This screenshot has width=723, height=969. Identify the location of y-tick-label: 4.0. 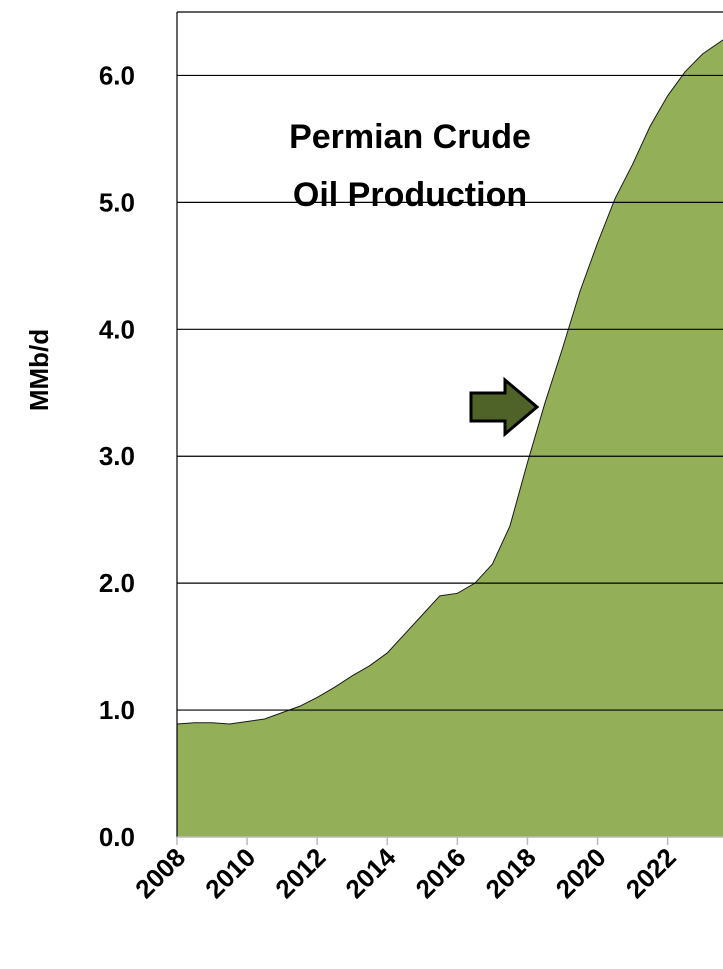
(117, 329).